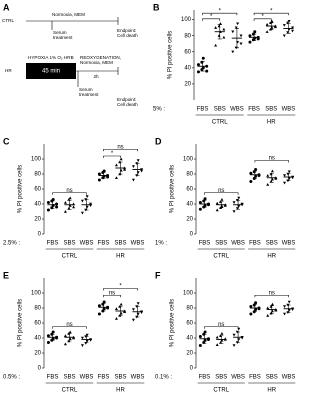 This screenshot has width=320, height=400. I want to click on treatment: treatment, so click(63, 37).